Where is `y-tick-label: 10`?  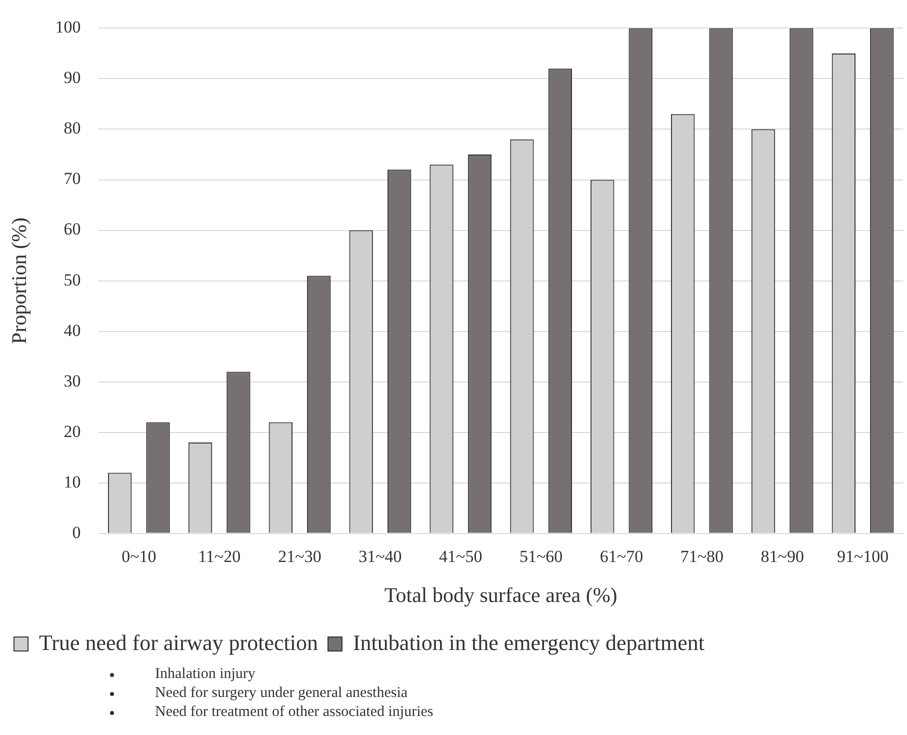 y-tick-label: 10 is located at coordinates (72, 482).